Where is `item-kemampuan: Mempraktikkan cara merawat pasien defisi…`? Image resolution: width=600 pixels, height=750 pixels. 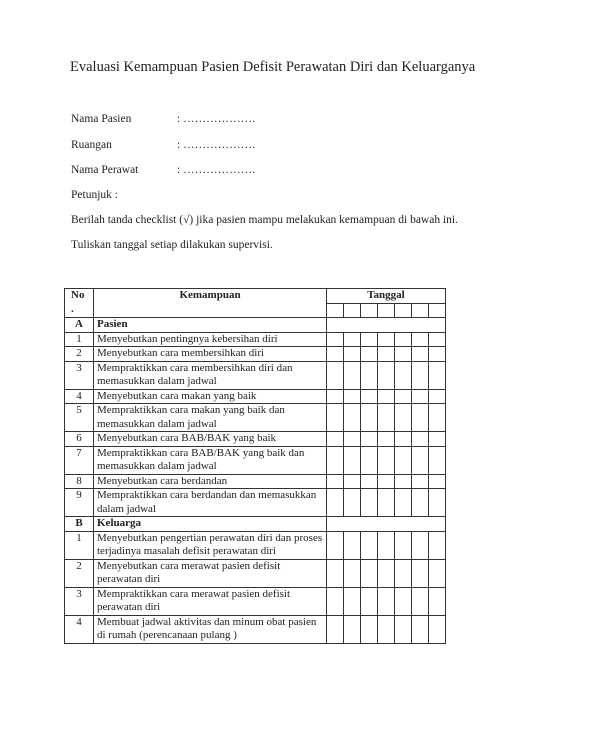
item-kemampuan: Mempraktikkan cara merawat pasien defisi… is located at coordinates (210, 601).